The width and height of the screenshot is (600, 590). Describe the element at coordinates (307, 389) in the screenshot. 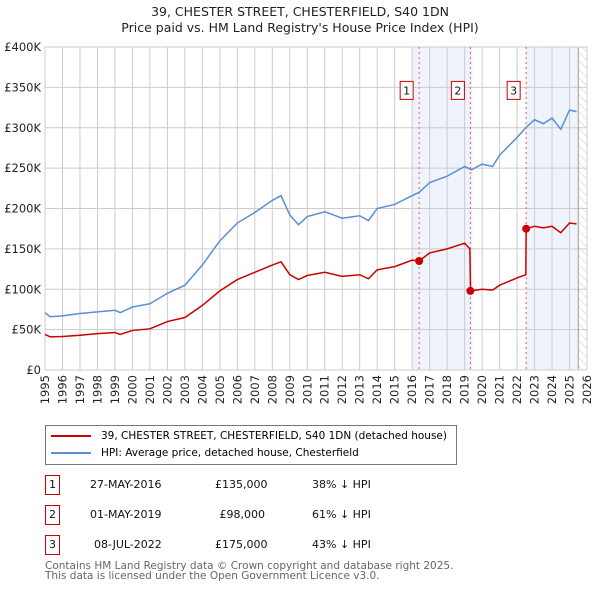

I see `x-tick-label: 2010` at that location.